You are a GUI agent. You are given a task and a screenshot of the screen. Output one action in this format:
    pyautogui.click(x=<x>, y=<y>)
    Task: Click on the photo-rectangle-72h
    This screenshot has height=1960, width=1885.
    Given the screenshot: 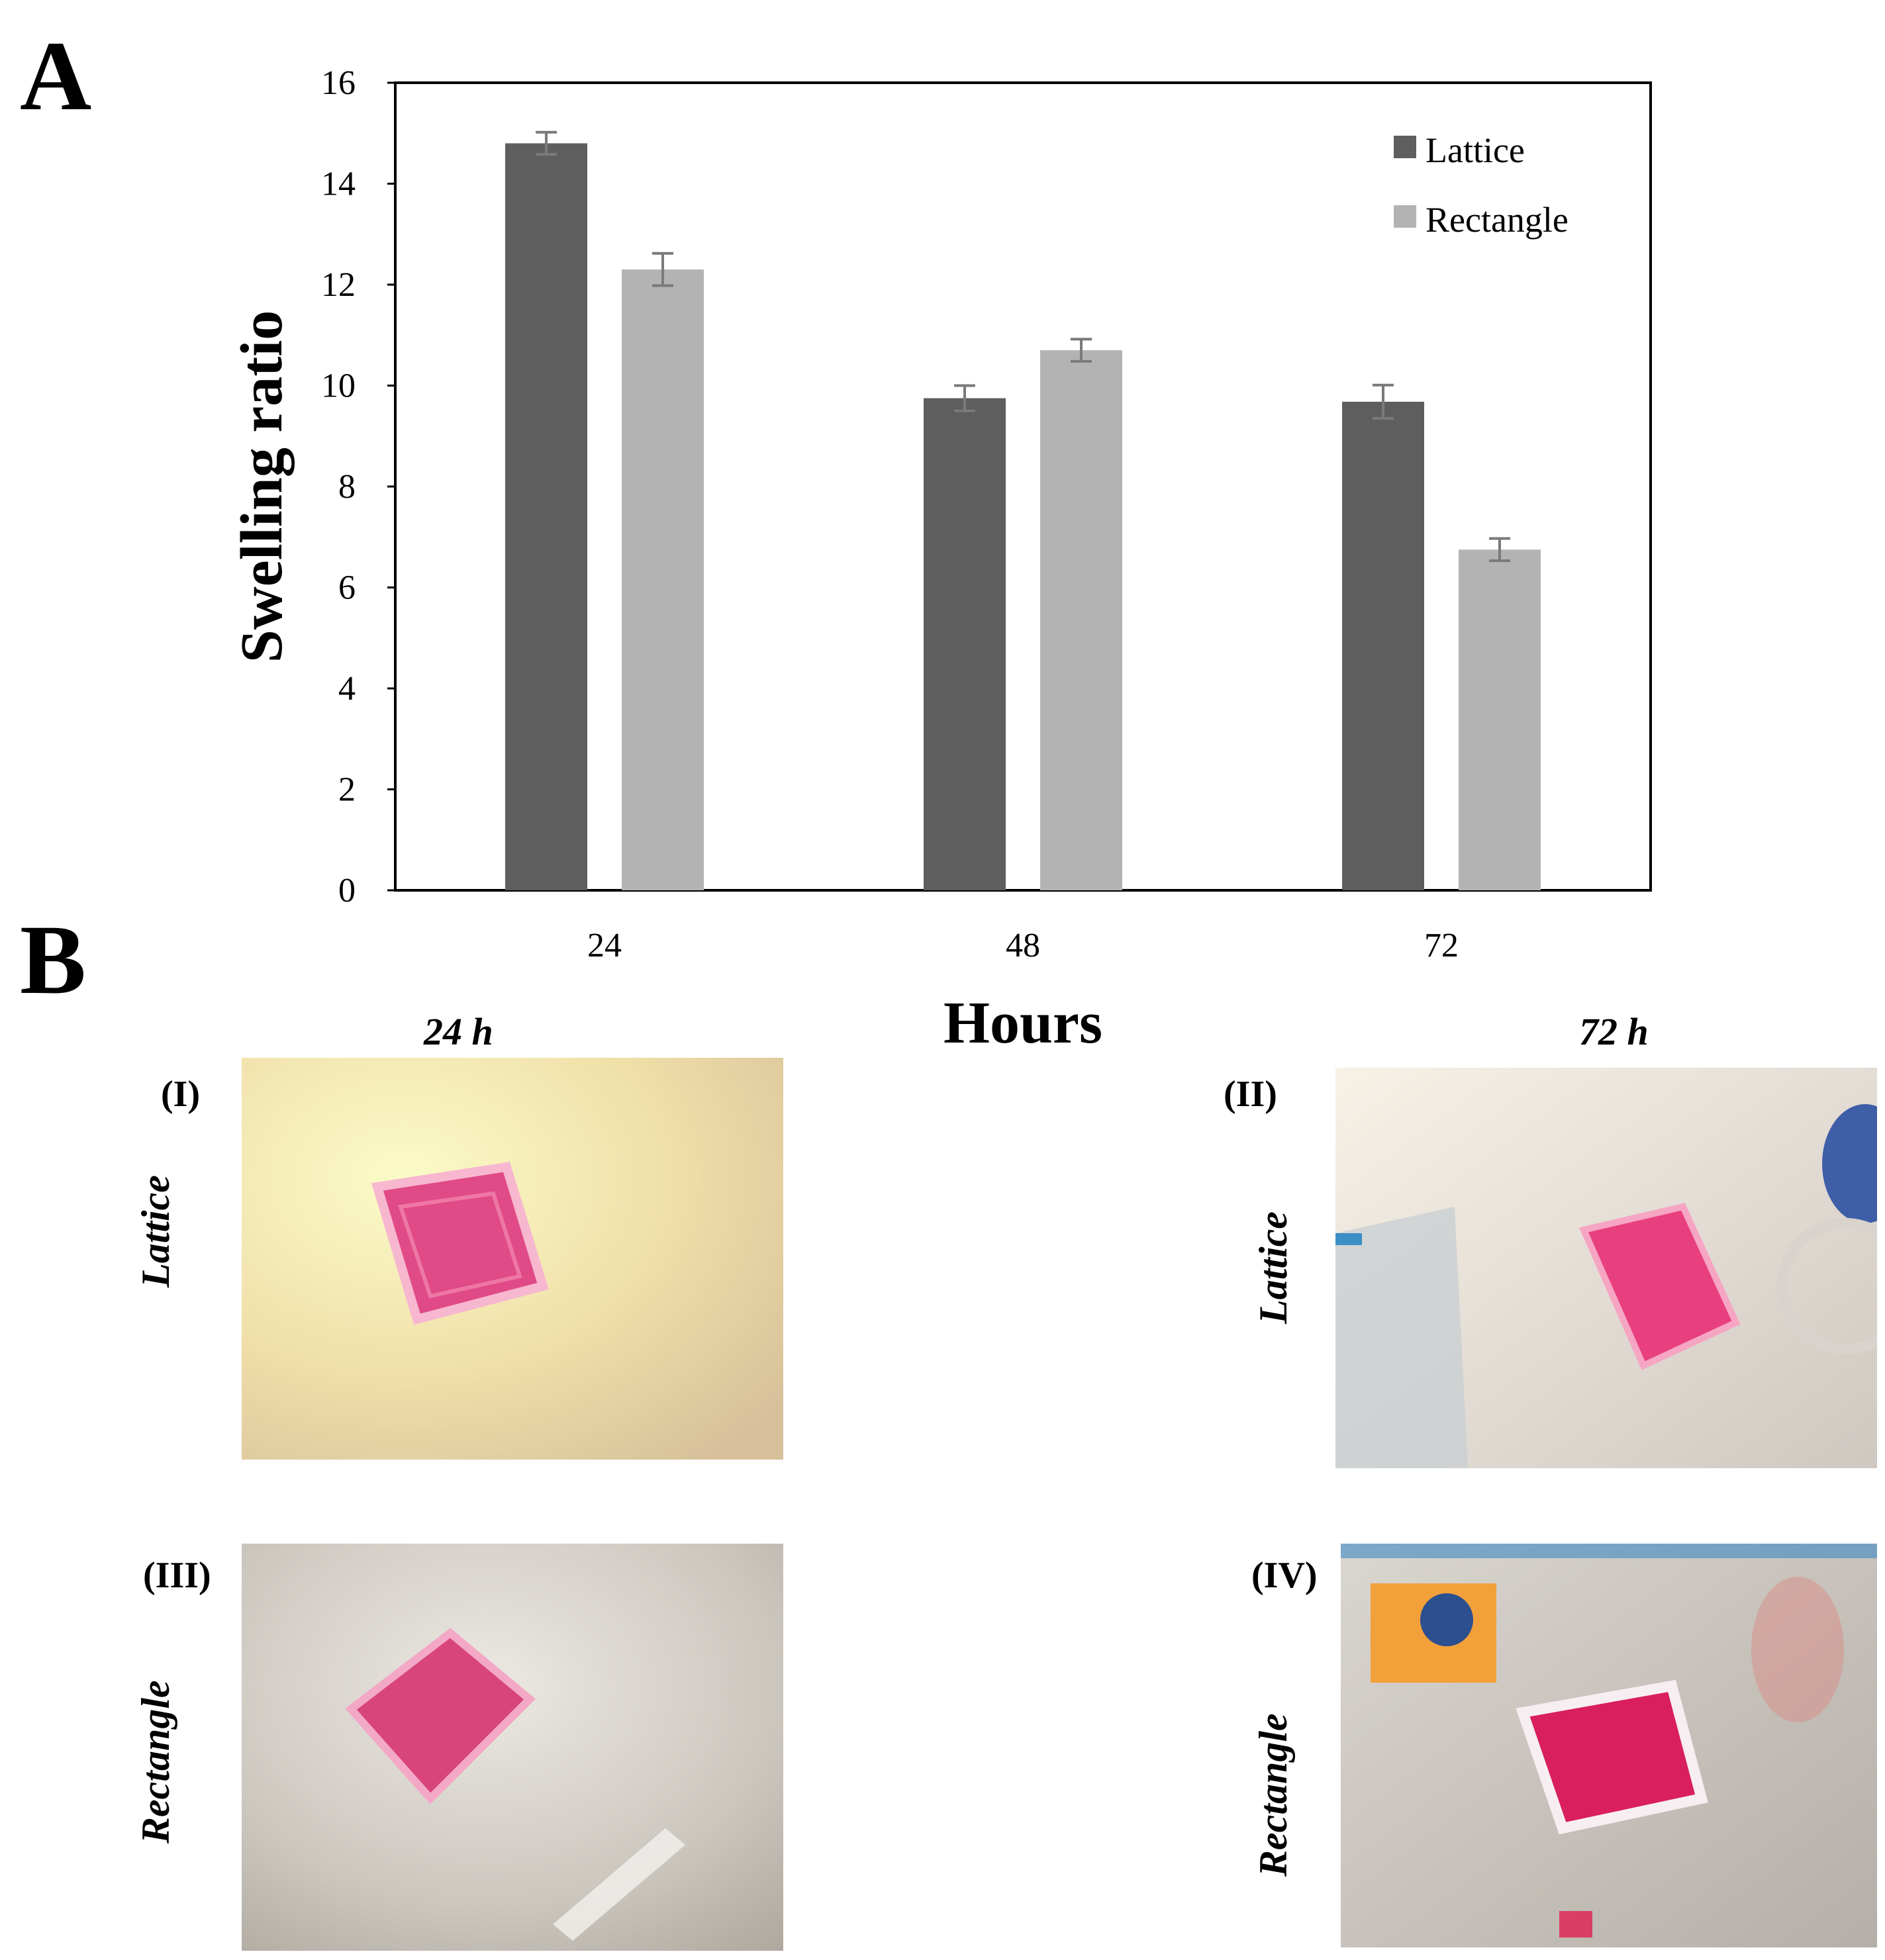 What is the action you would take?
    pyautogui.click(x=1609, y=1745)
    